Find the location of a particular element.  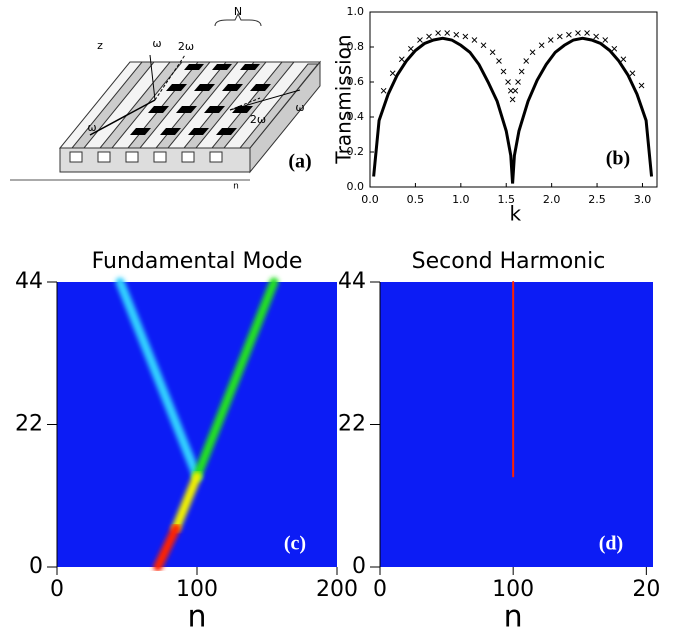

x-tick-label: 2.5 is located at coordinates (597, 199).